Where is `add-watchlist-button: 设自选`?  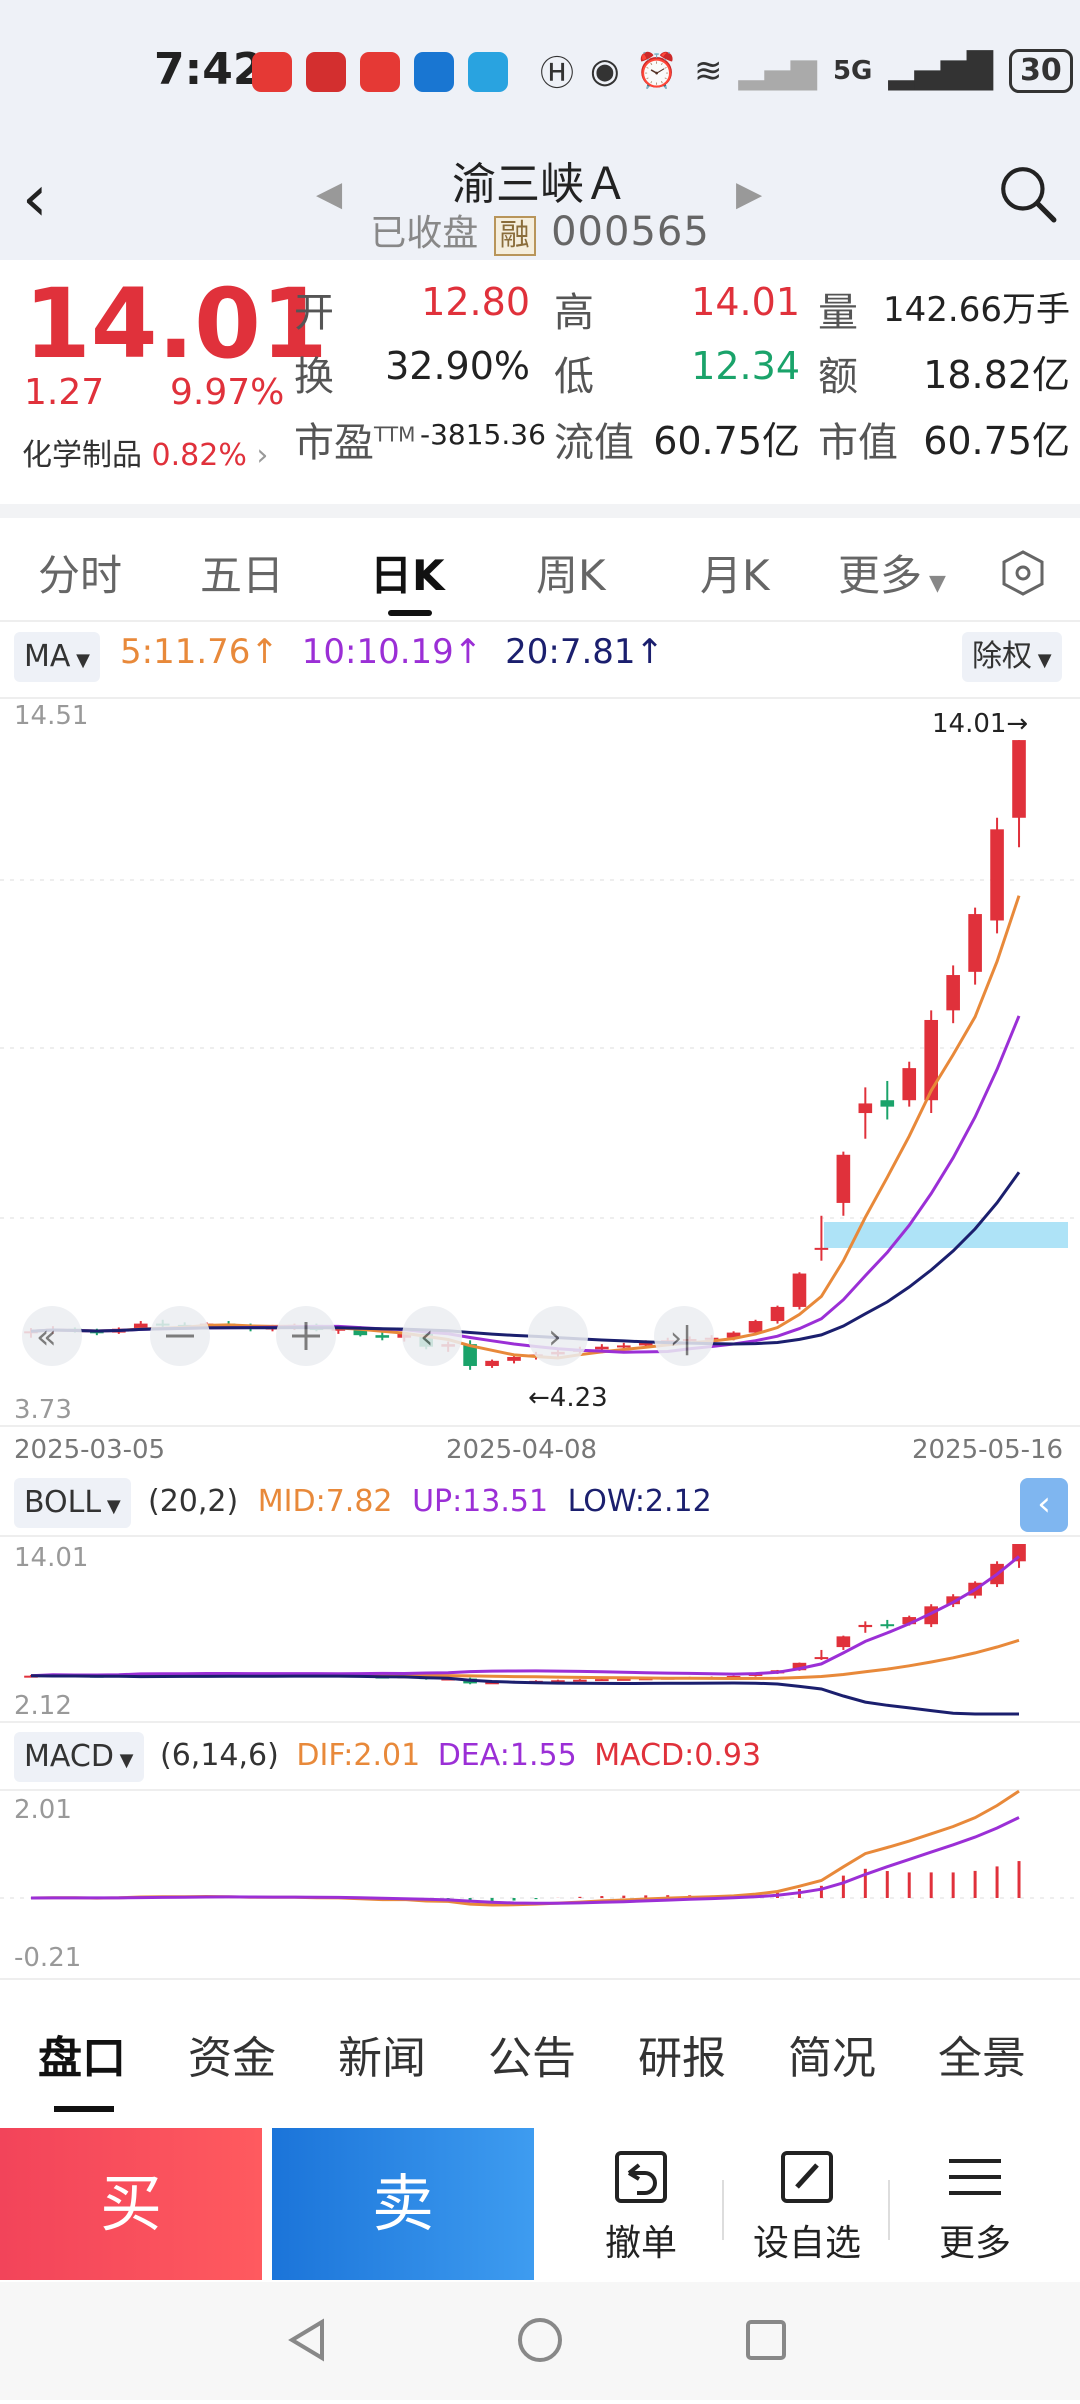 add-watchlist-button: 设自选 is located at coordinates (807, 2203).